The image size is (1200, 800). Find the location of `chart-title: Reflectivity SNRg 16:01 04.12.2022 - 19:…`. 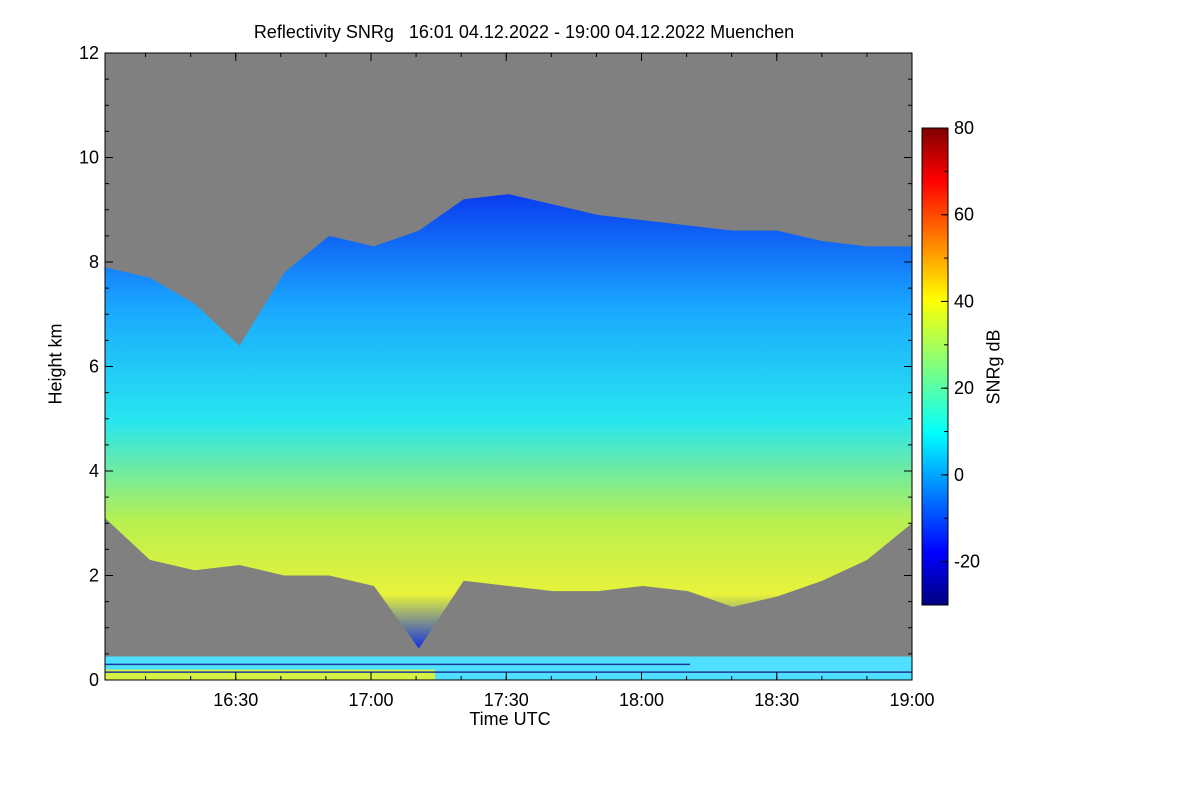

chart-title: Reflectivity SNRg 16:01 04.12.2022 - 19:… is located at coordinates (524, 32).